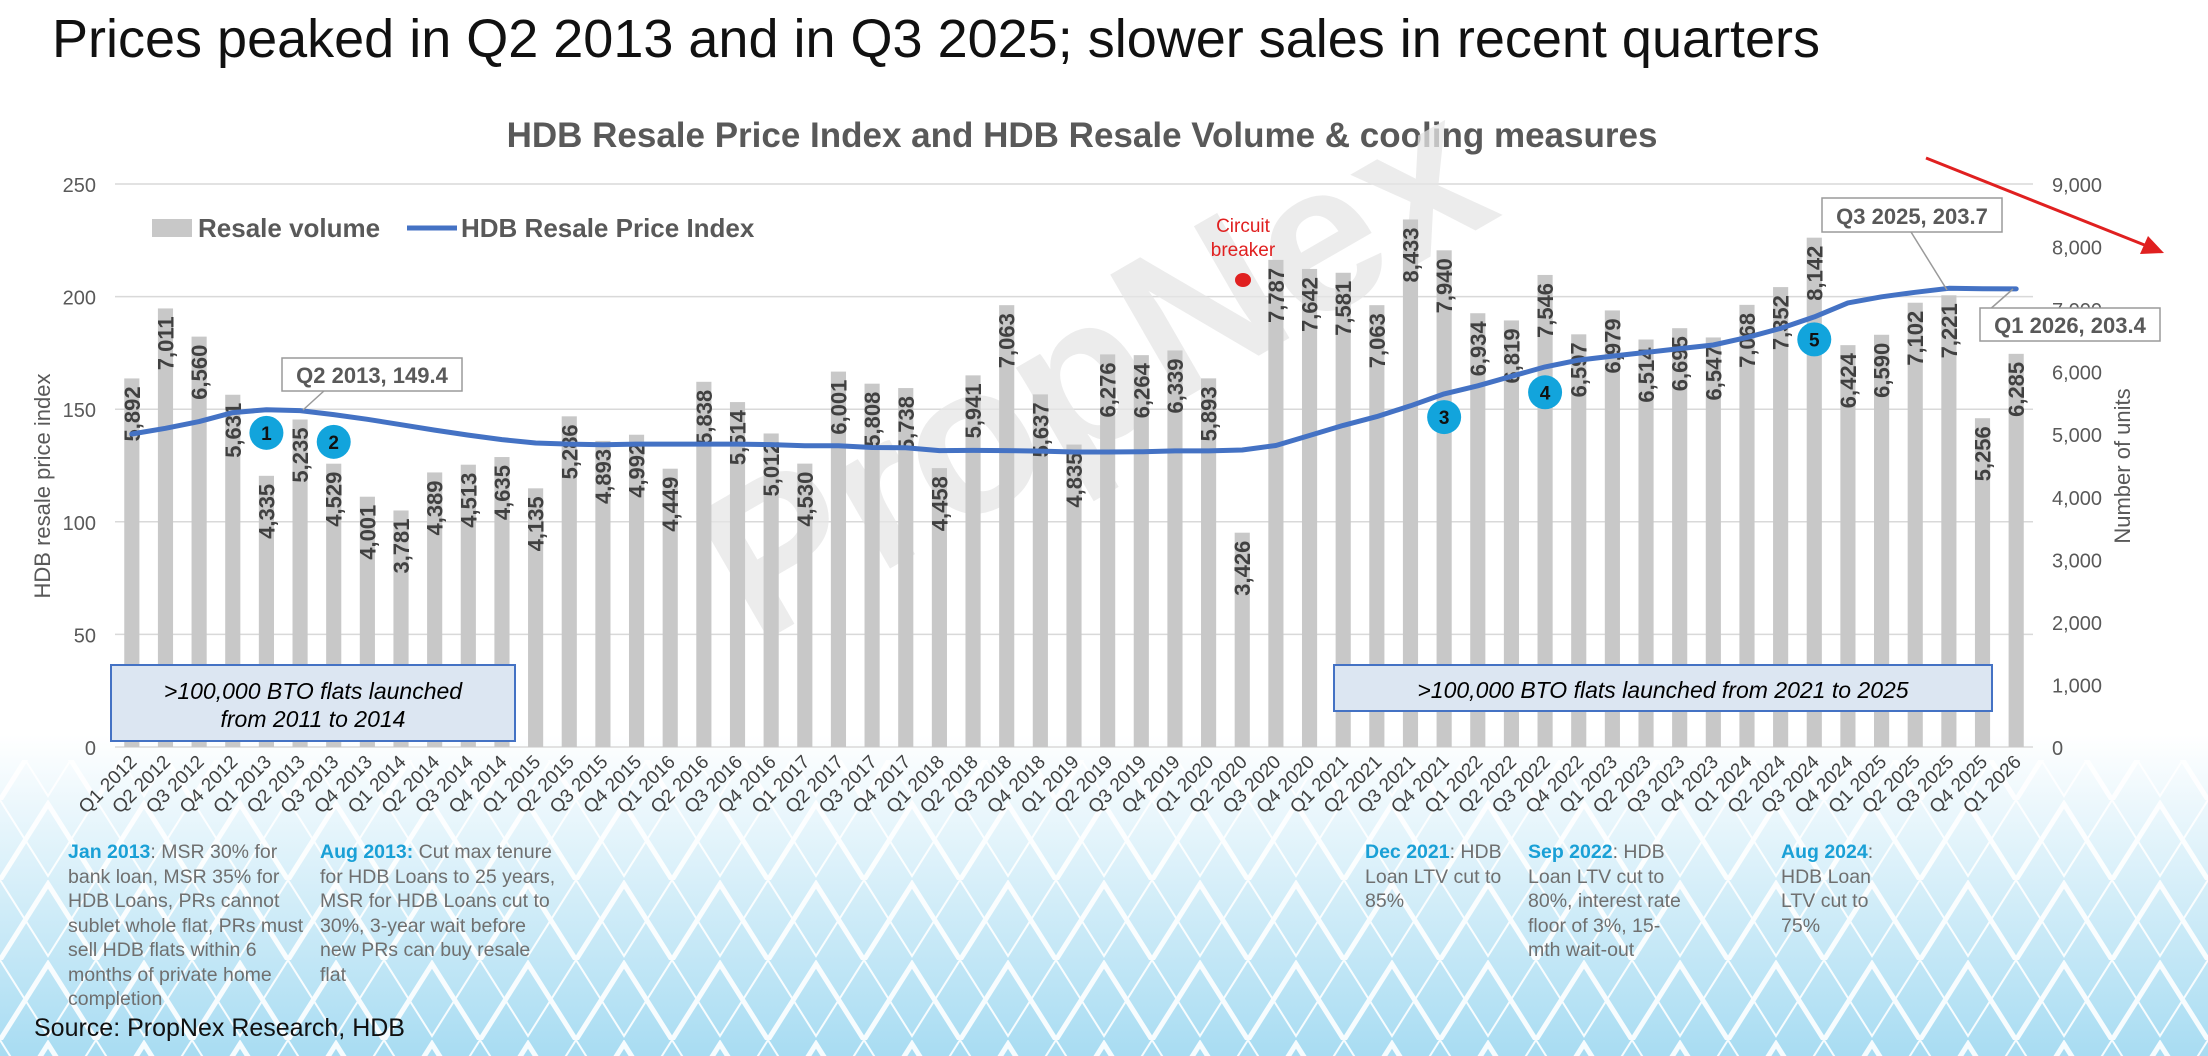  Describe the element at coordinates (367, 532) in the screenshot. I see `volume-bar-label: 4,001` at that location.